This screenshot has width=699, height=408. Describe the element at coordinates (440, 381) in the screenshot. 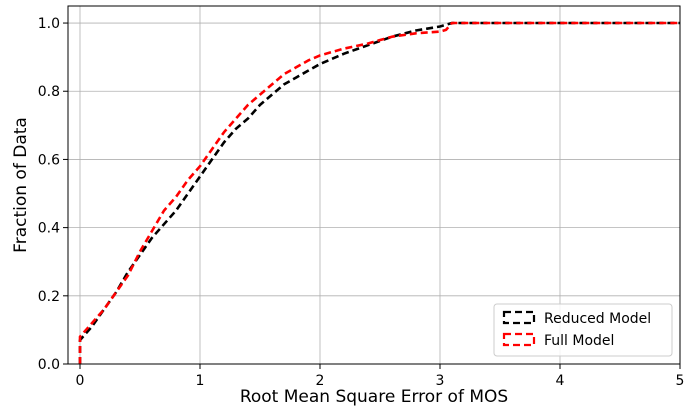

I see `x-tick-label: 3` at that location.